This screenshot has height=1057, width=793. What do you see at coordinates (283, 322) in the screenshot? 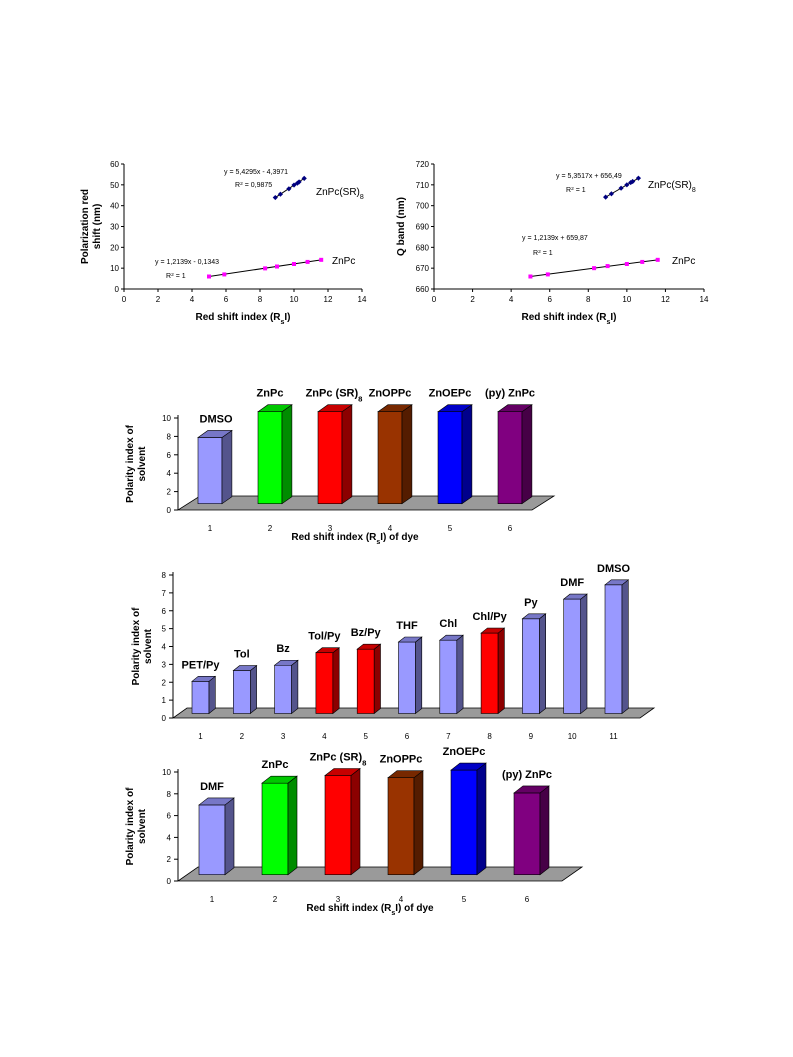
I see `x-axis-title-subscript: s` at bounding box center [283, 322].